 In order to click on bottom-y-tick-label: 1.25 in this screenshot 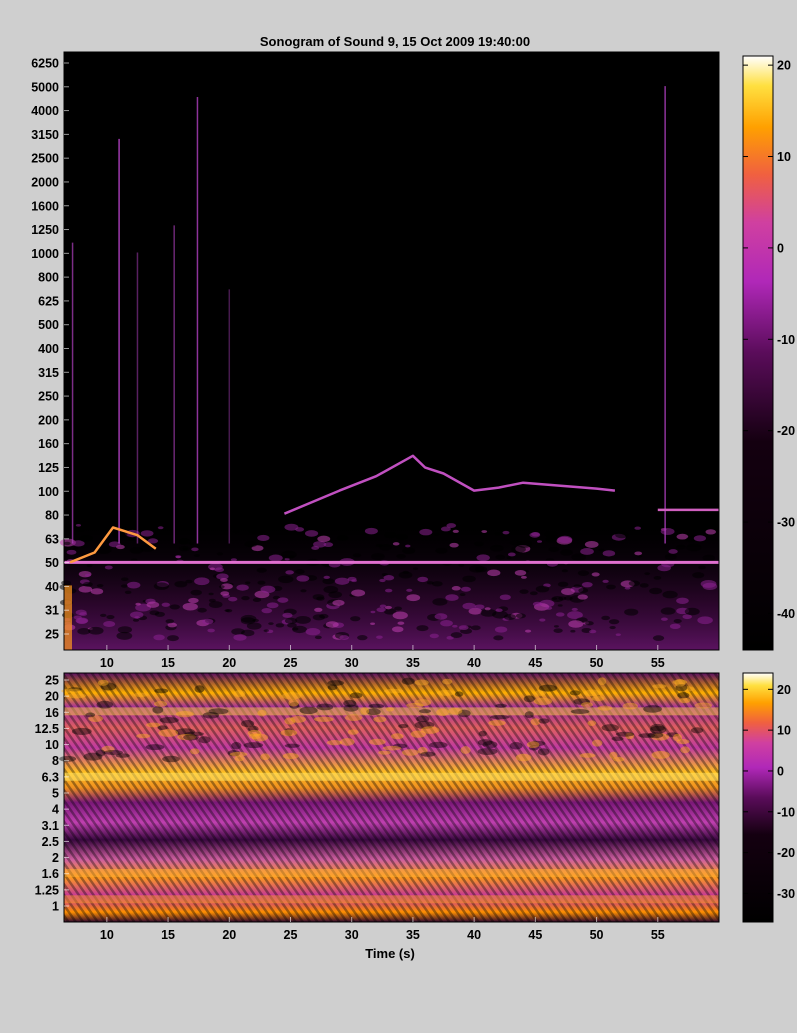, I will do `click(47, 890)`.